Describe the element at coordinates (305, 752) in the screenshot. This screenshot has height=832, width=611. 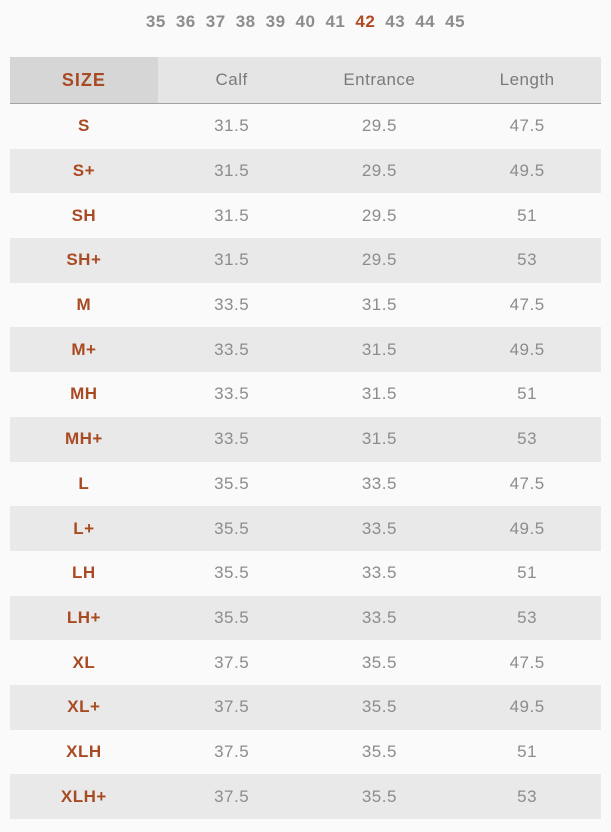
I see `table-row: XLH 37.5 35.5 51` at that location.